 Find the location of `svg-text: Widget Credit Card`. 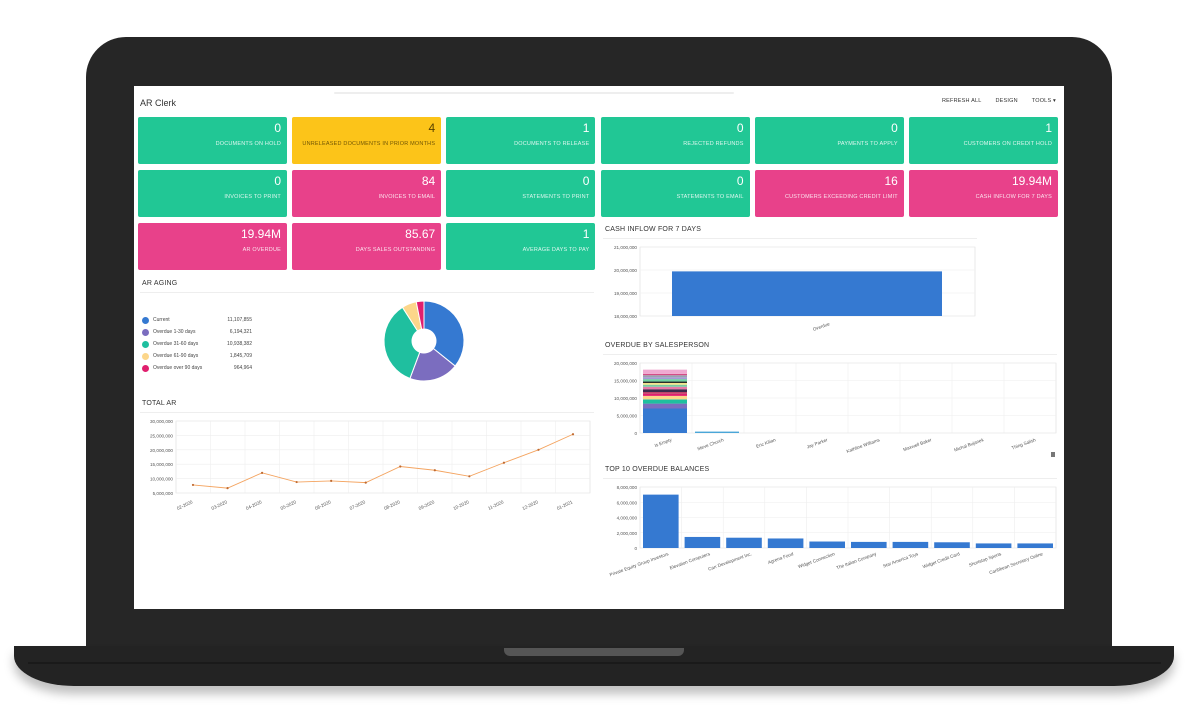

svg-text: Widget Credit Card is located at coordinates (941, 560).